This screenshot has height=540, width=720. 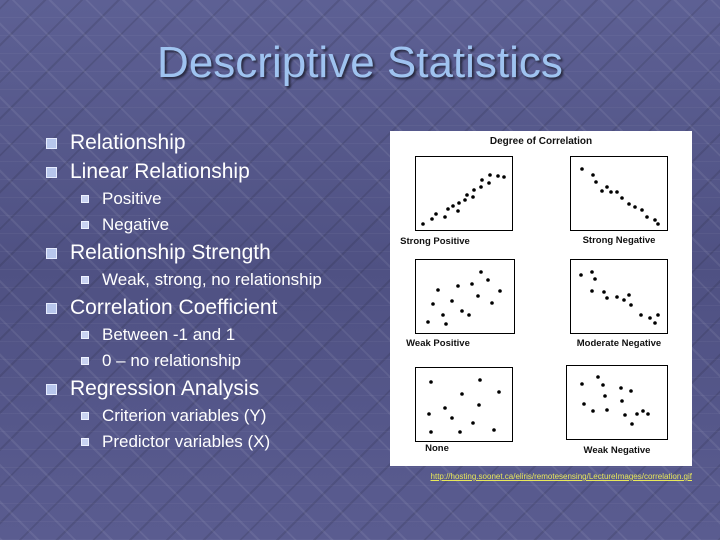 What do you see at coordinates (360, 62) in the screenshot?
I see `slide-title: Descriptive Statistics` at bounding box center [360, 62].